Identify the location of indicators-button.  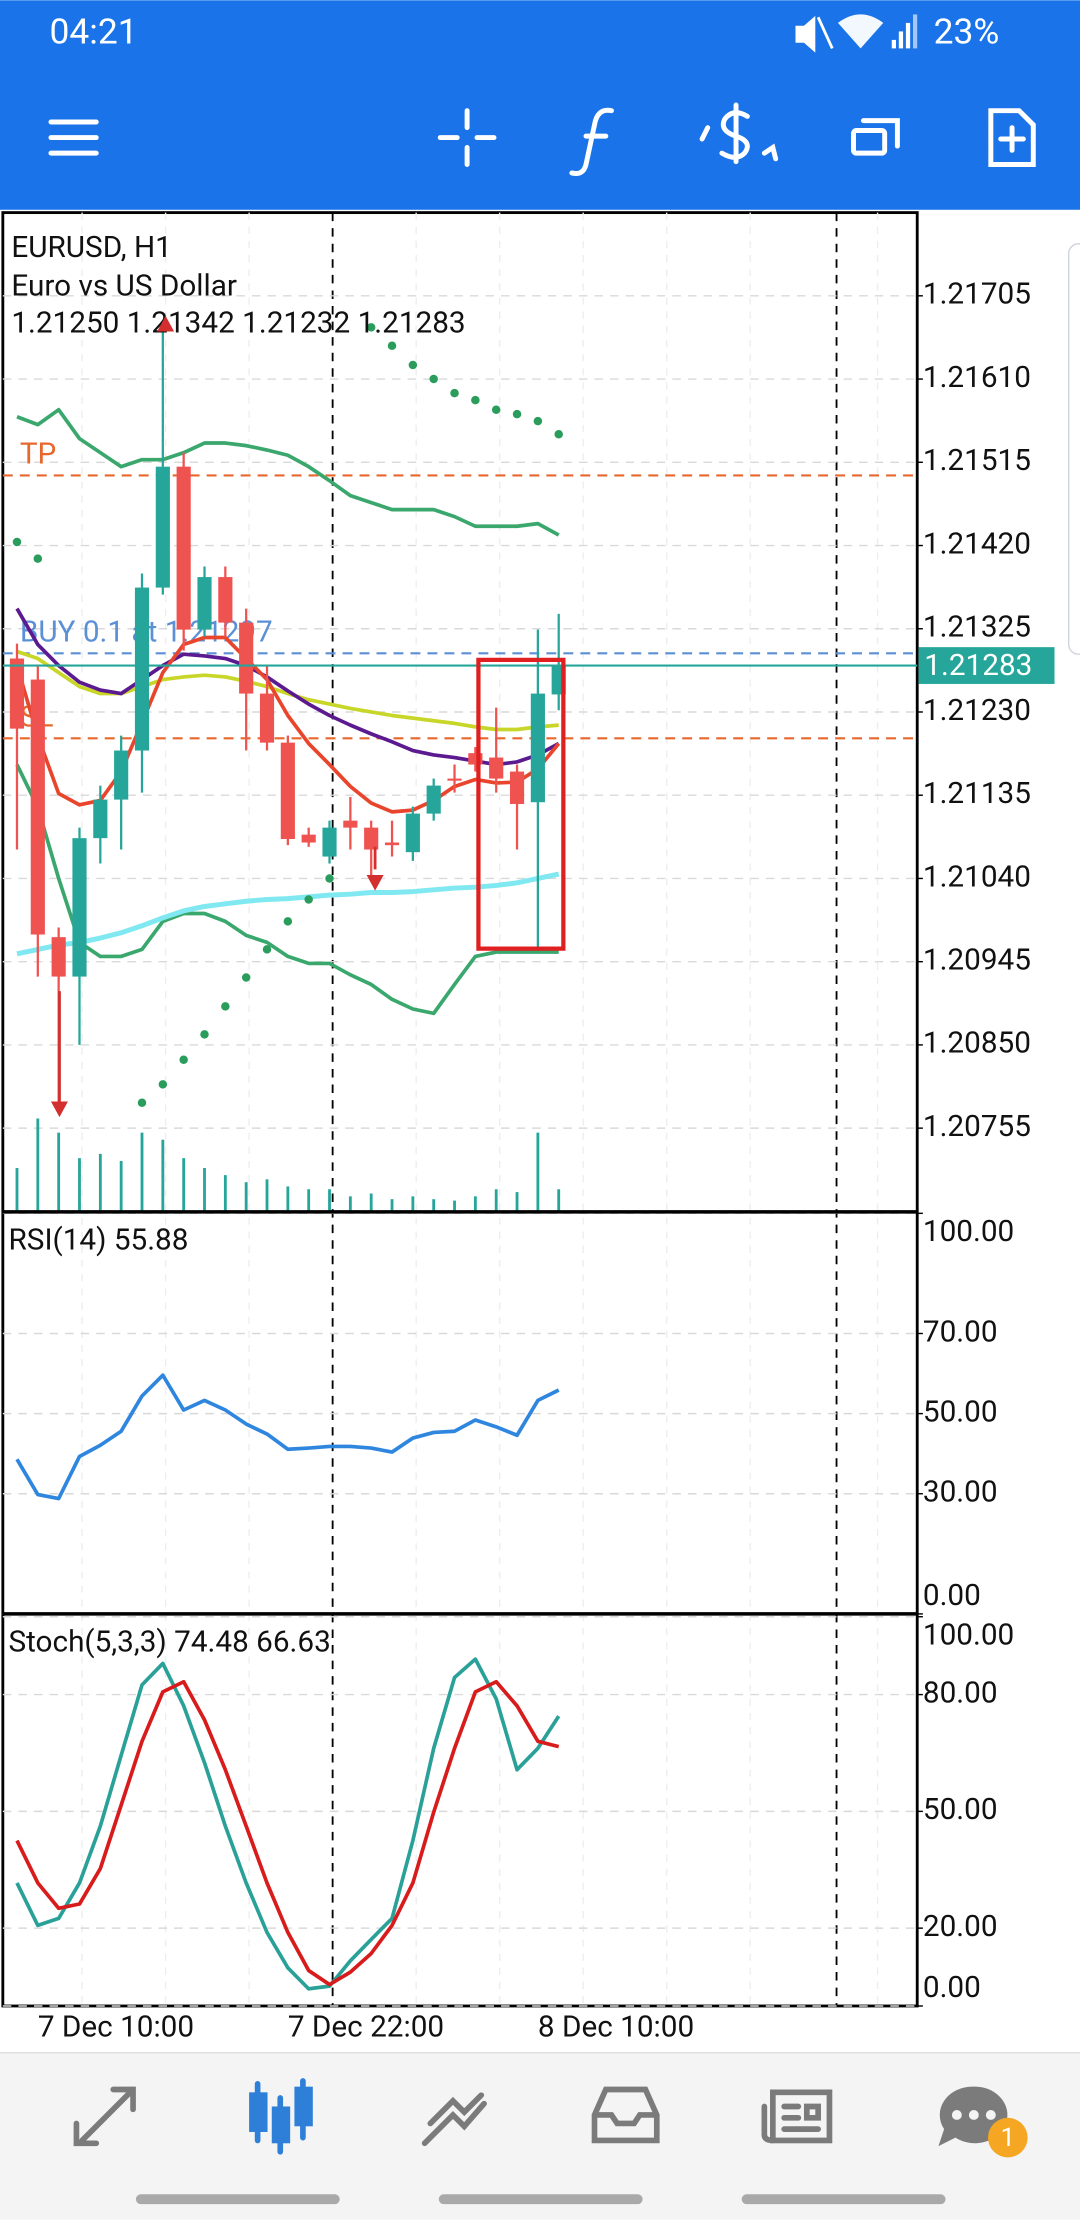
(591, 141).